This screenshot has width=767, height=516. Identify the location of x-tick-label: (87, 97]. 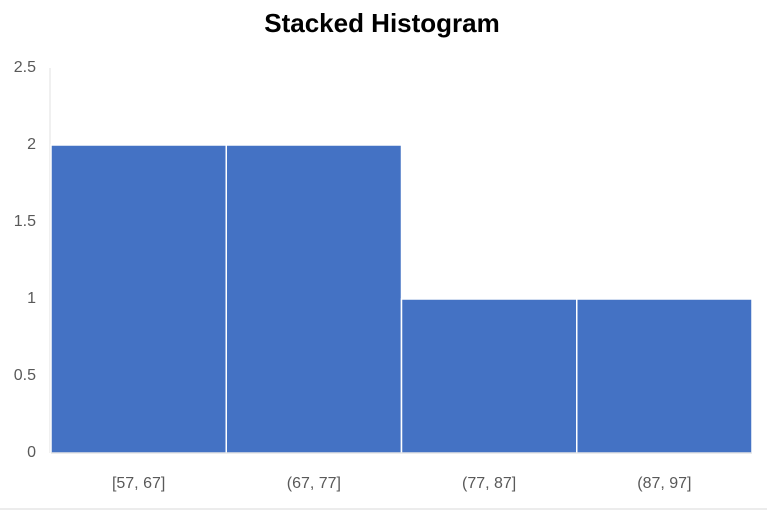
(664, 483).